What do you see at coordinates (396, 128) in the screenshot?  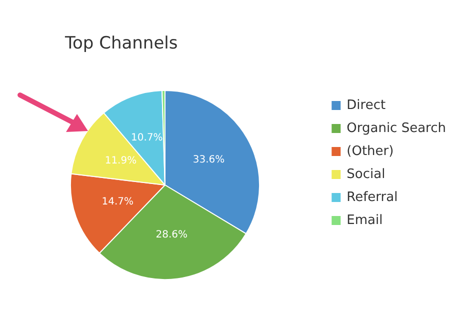 I see `legend-label: Organic Search` at bounding box center [396, 128].